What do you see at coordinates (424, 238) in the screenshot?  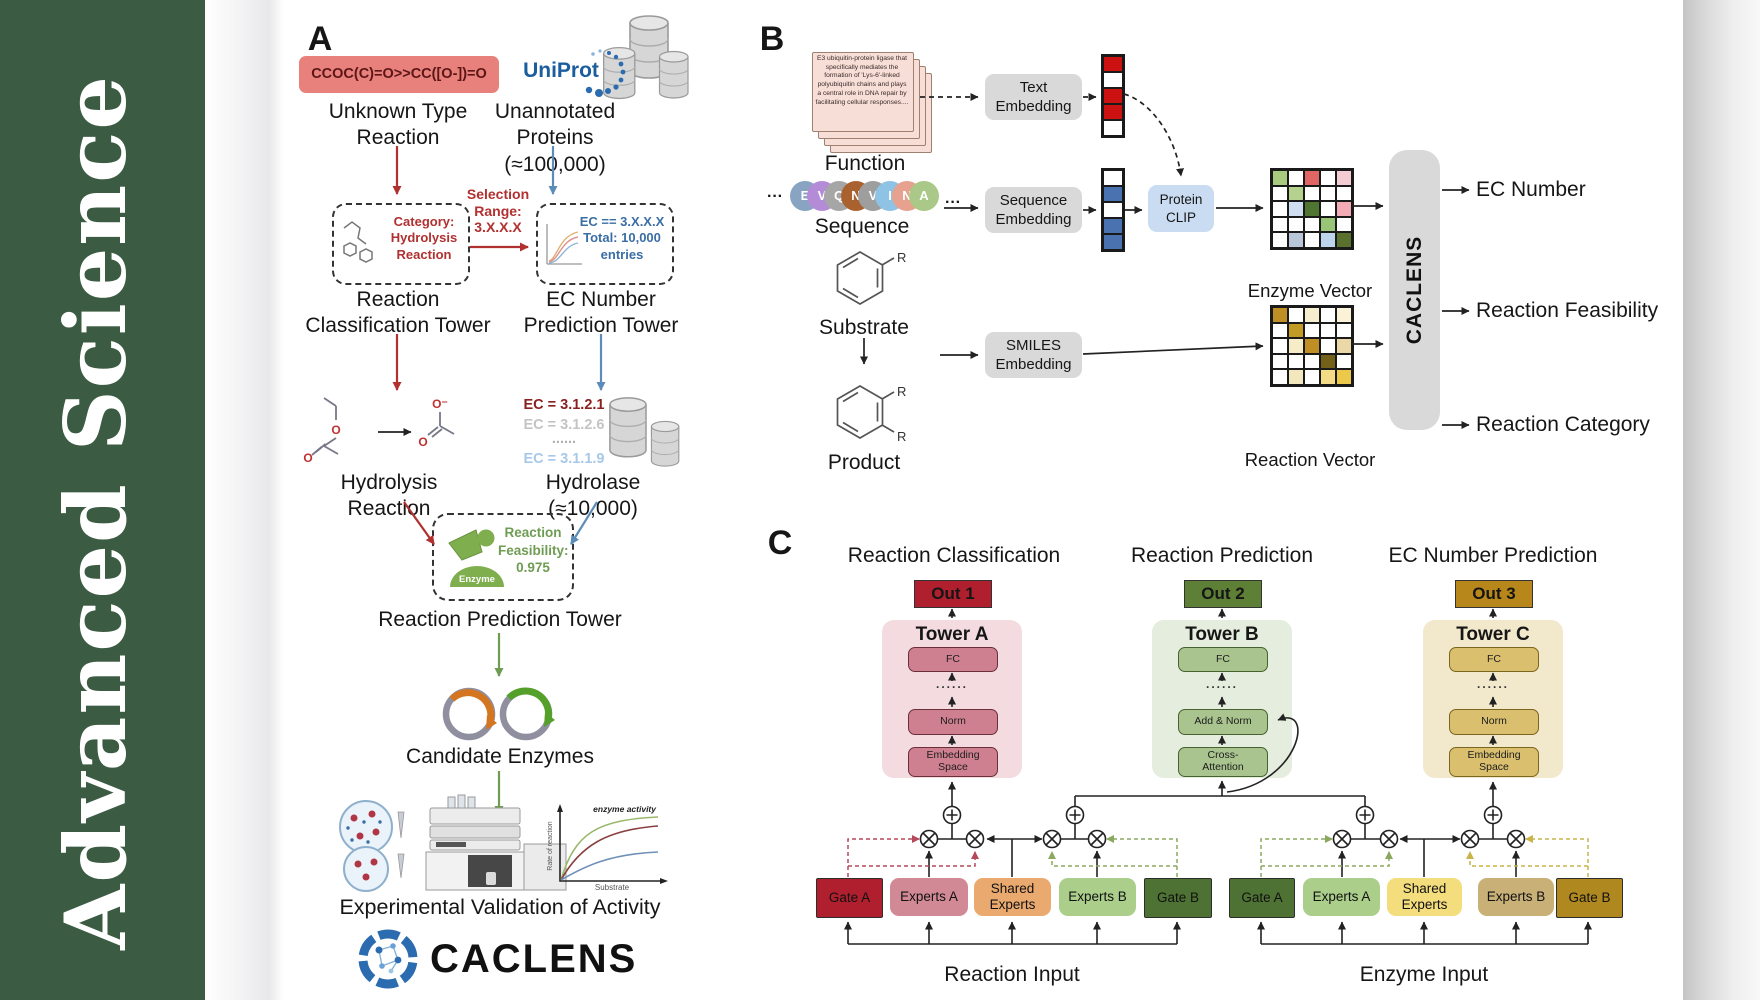 I see `category-result-text: Category: Hydrolysis Reaction` at bounding box center [424, 238].